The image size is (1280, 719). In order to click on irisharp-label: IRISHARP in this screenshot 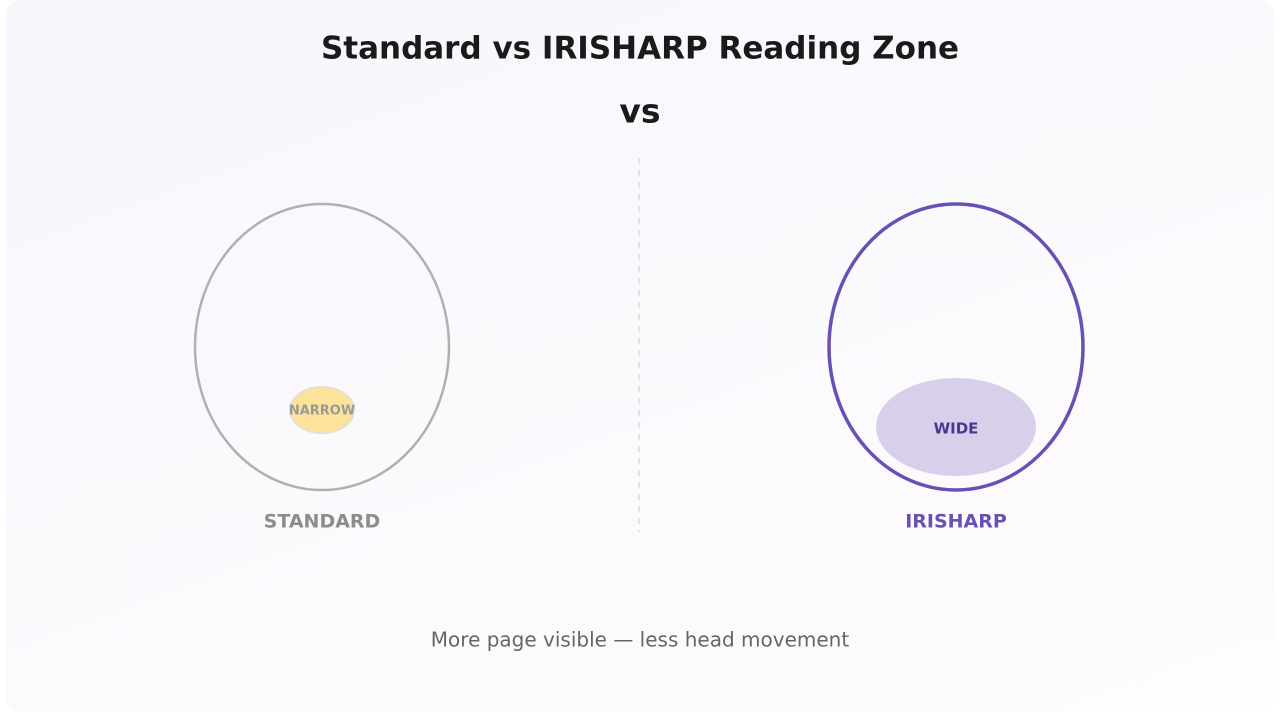, I will do `click(956, 522)`.